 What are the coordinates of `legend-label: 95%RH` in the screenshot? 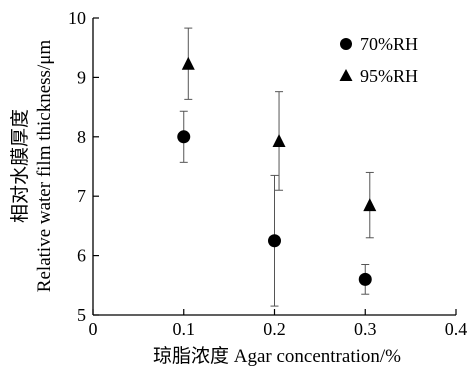 It's located at (389, 76).